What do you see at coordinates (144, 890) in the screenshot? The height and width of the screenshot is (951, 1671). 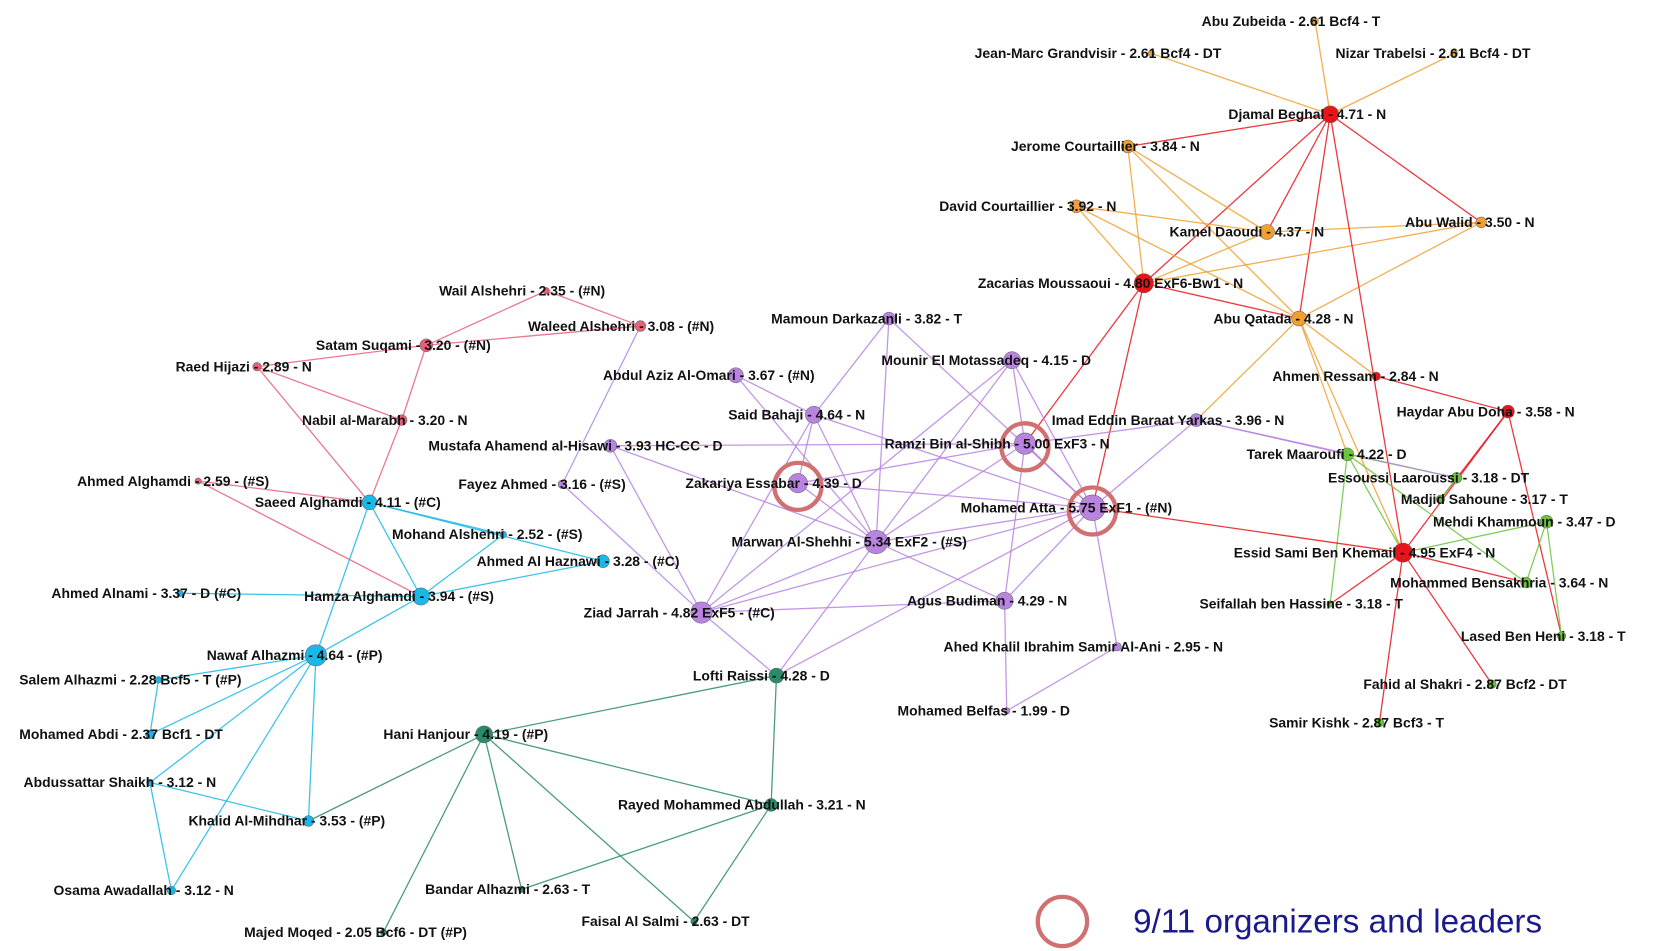 I see `node-label: Osama Awadallah - 3.12 - N` at bounding box center [144, 890].